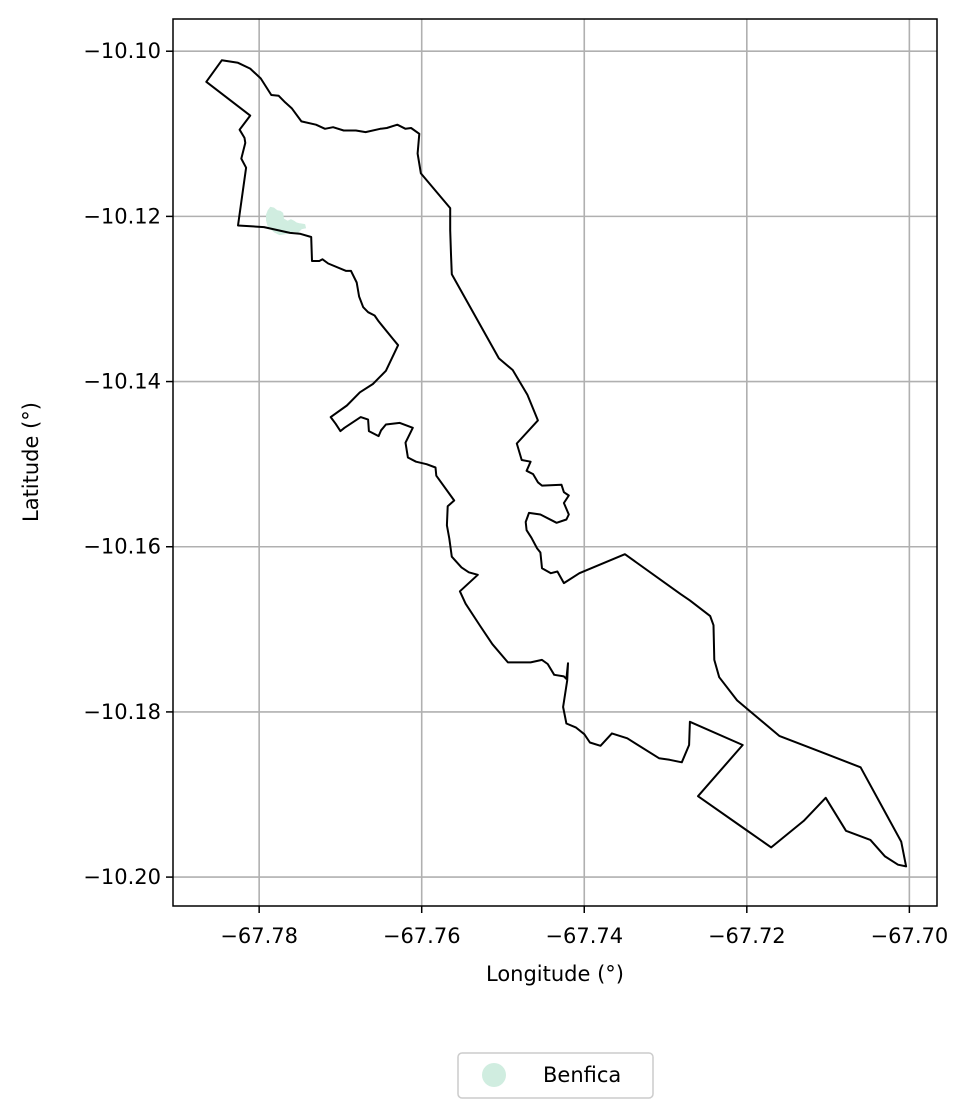 This screenshot has width=978, height=1119. Describe the element at coordinates (555, 974) in the screenshot. I see `x-axis-title: Longitude (°)` at that location.